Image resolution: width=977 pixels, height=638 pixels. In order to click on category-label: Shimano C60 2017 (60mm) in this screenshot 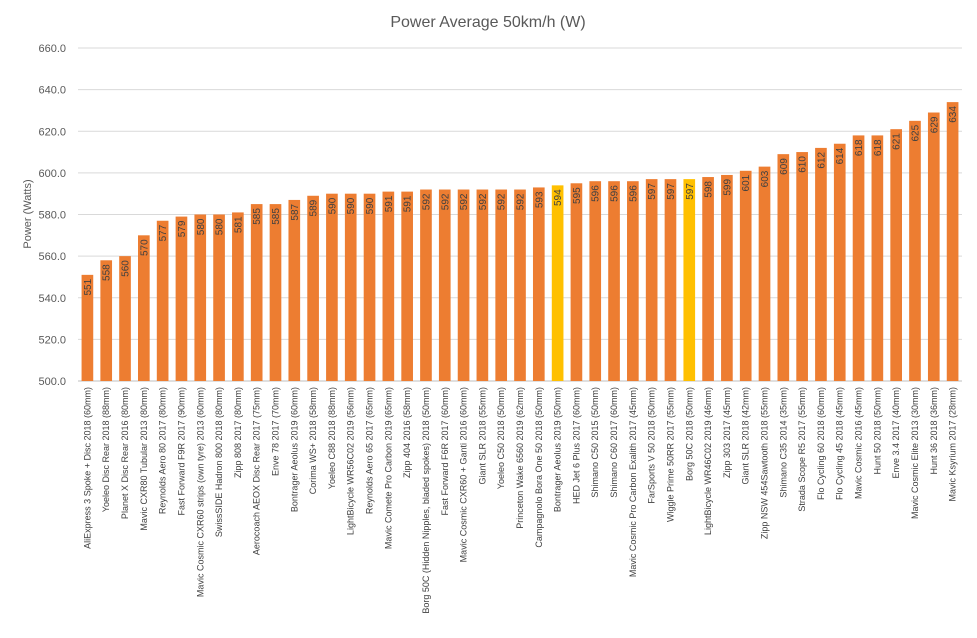, I will do `click(614, 442)`.